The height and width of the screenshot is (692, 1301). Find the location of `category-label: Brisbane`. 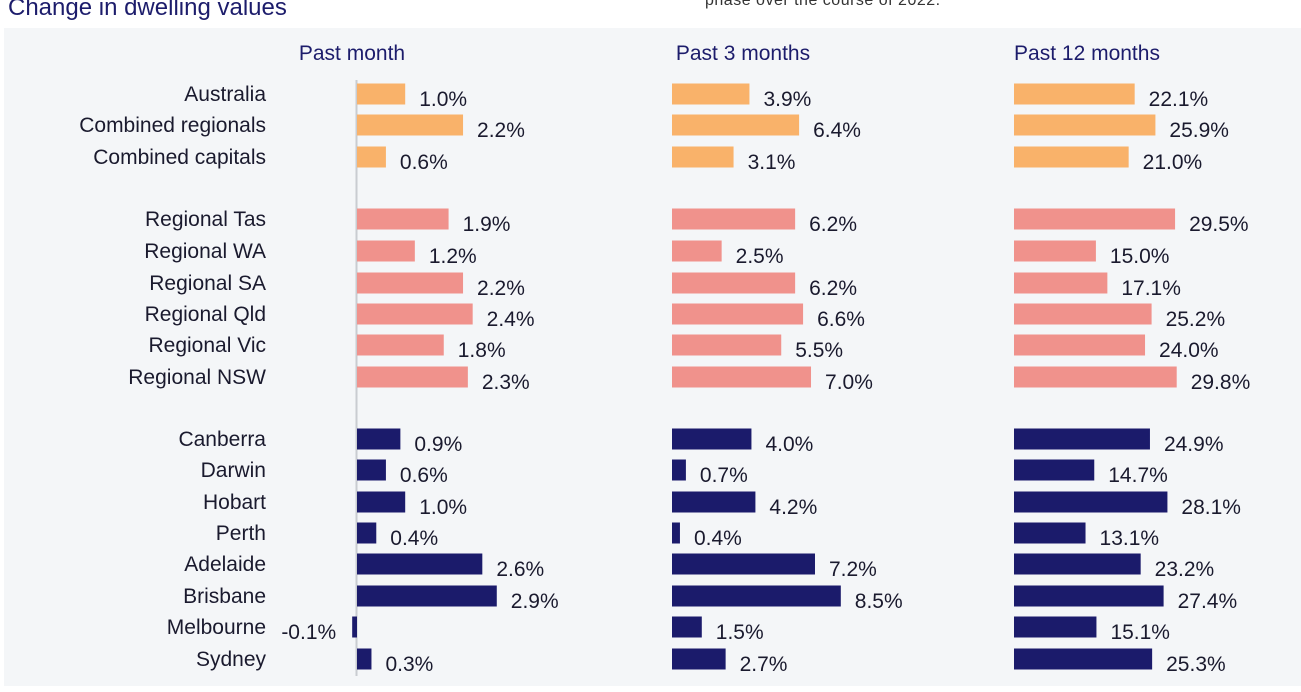

category-label: Brisbane is located at coordinates (224, 596).